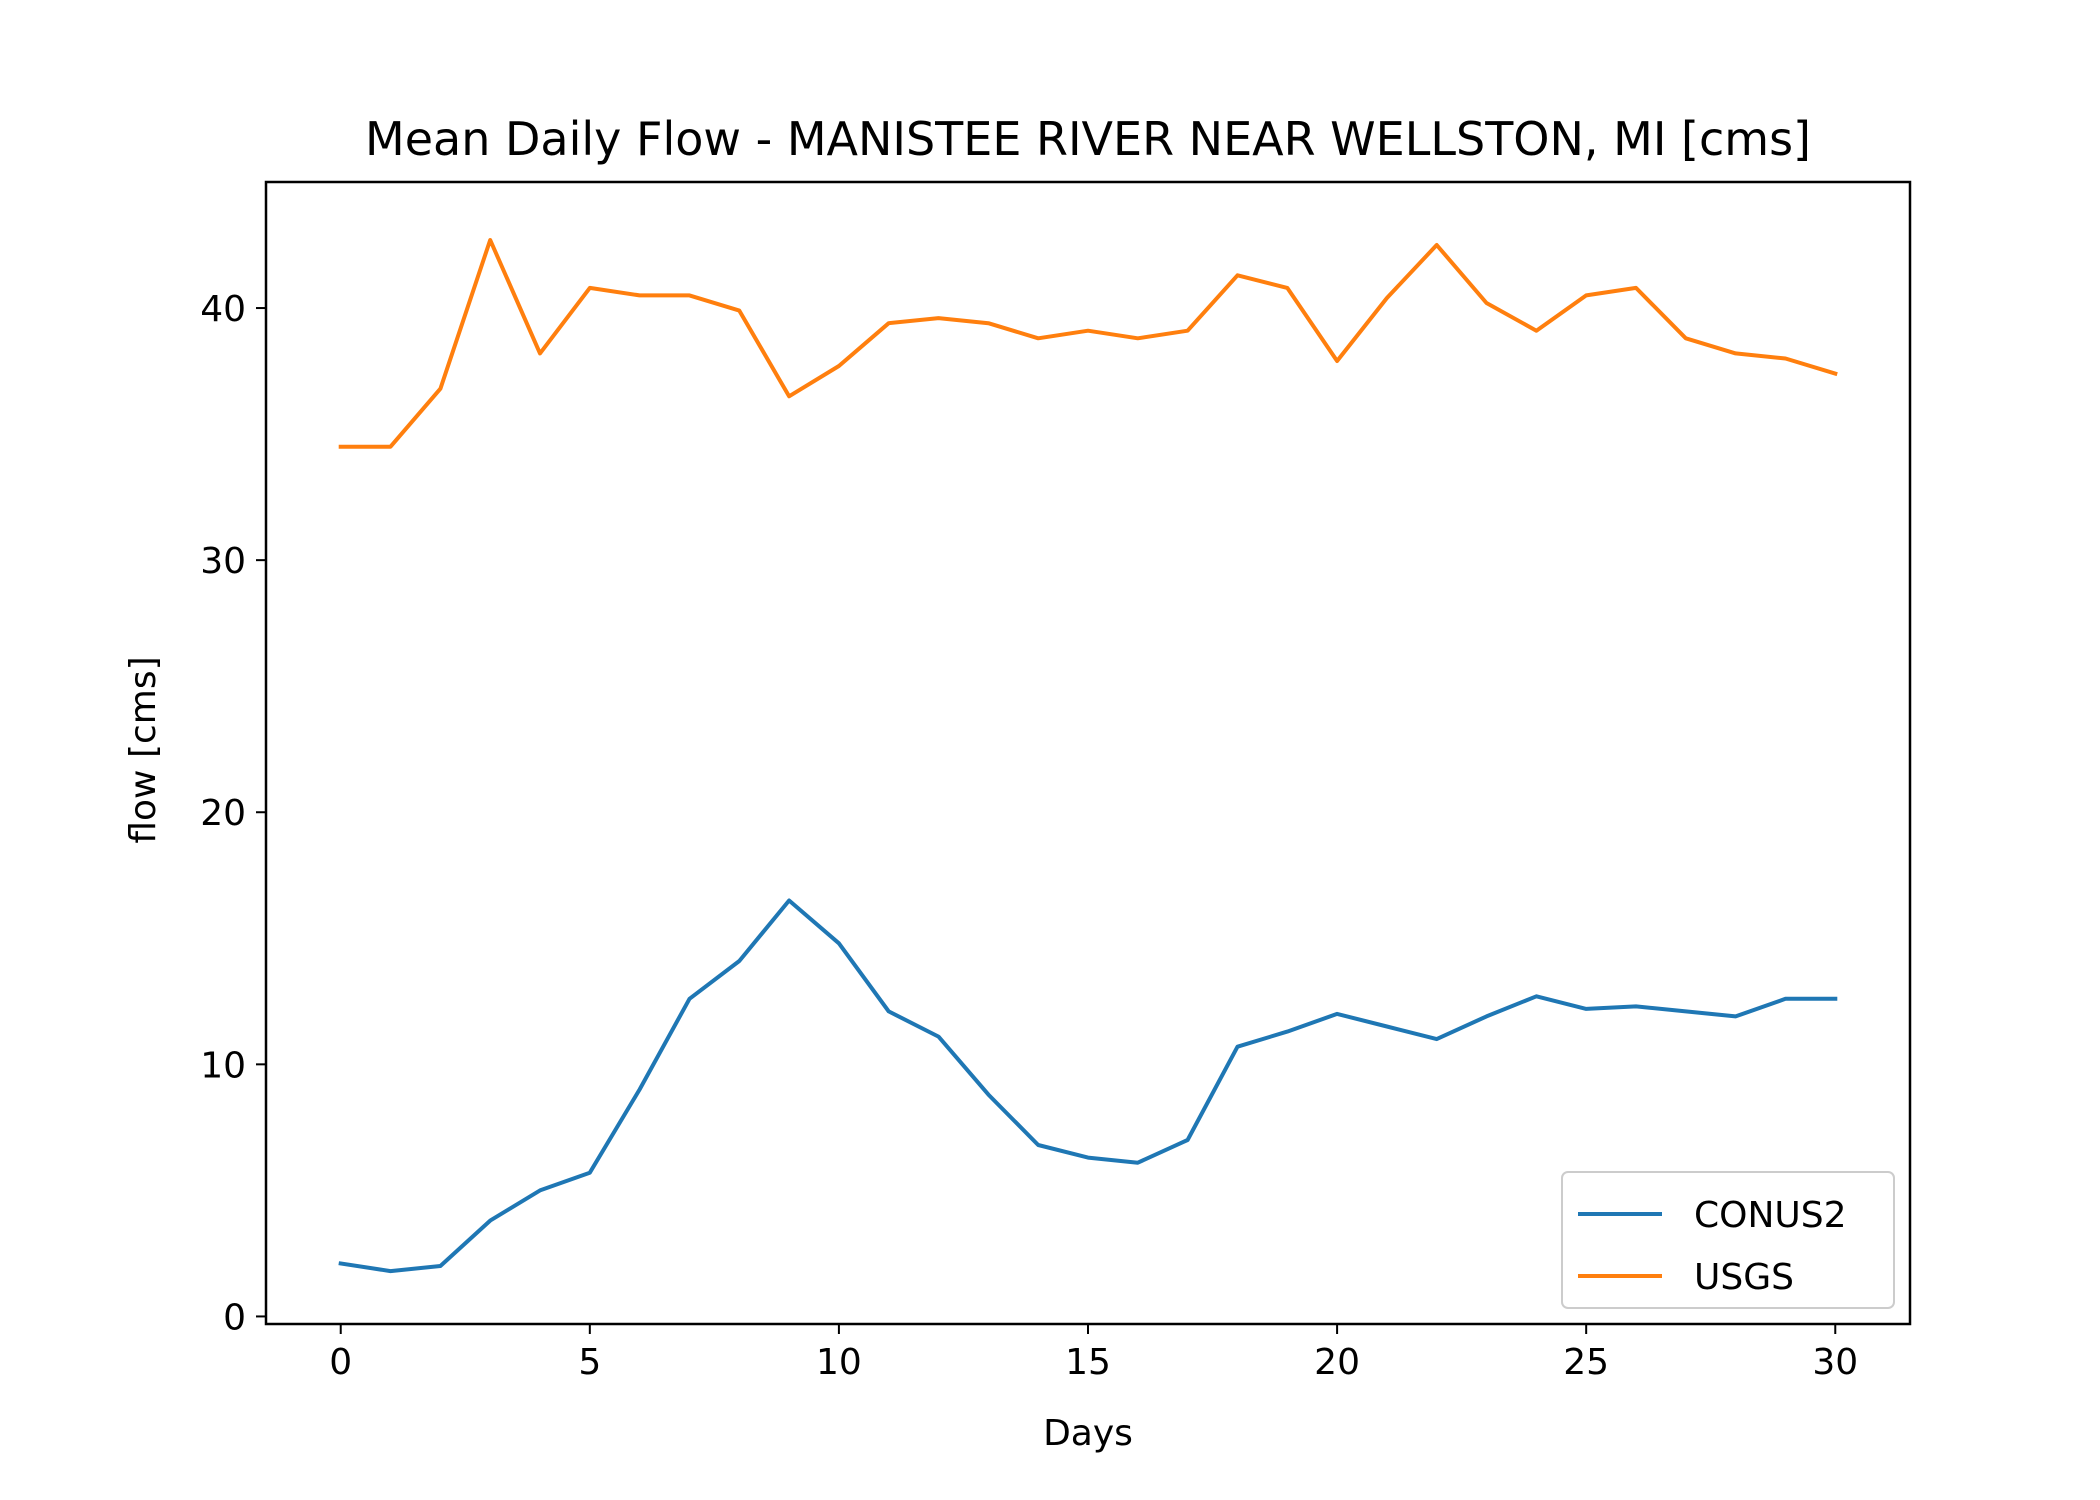 The width and height of the screenshot is (2100, 1500). I want to click on x-tick-label: 10, so click(839, 1362).